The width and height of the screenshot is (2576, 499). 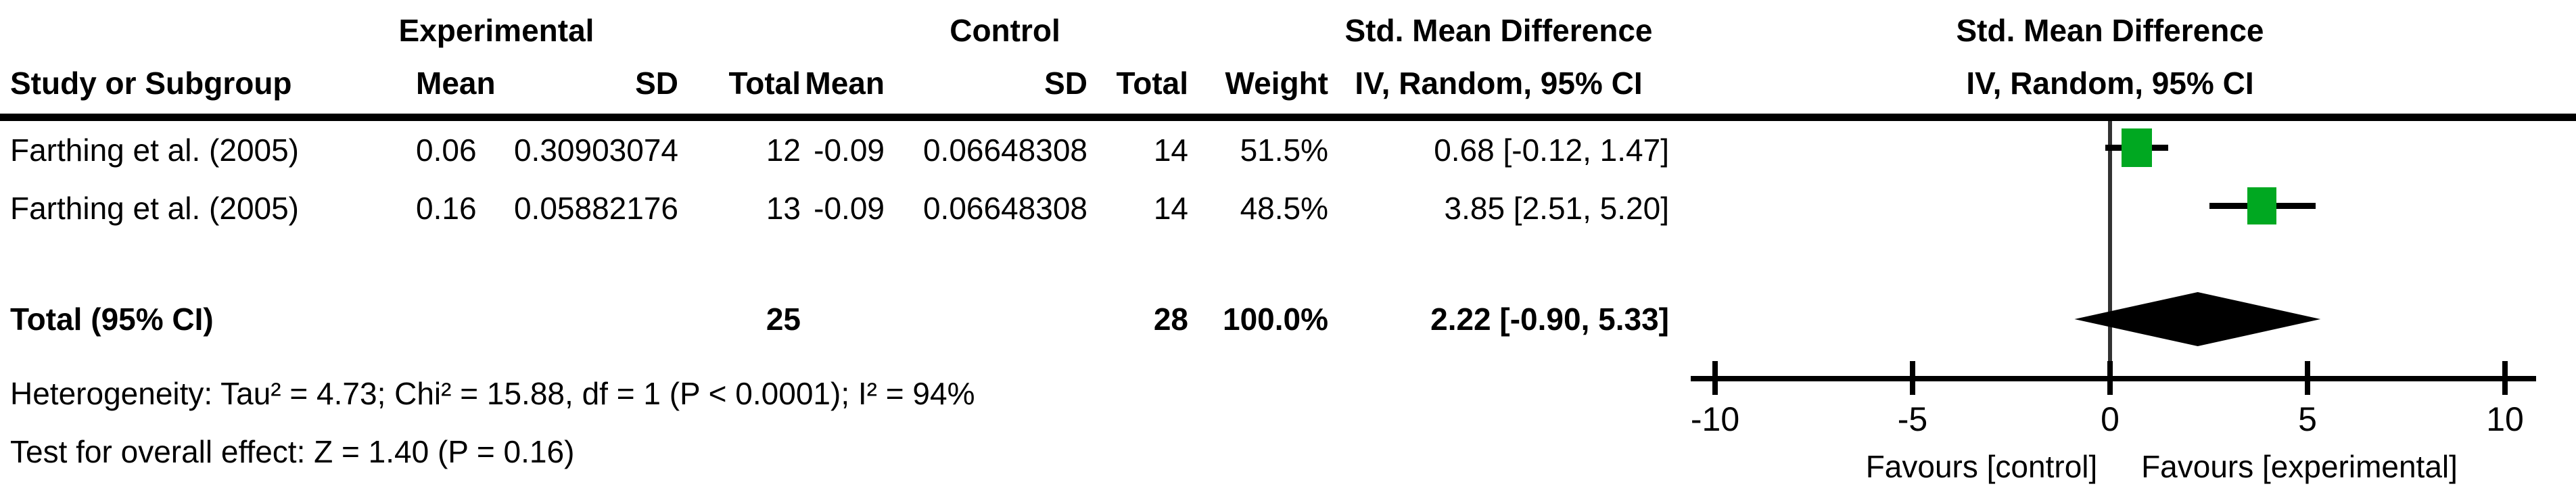 What do you see at coordinates (456, 83) in the screenshot?
I see `exp-mean-column-header: Mean` at bounding box center [456, 83].